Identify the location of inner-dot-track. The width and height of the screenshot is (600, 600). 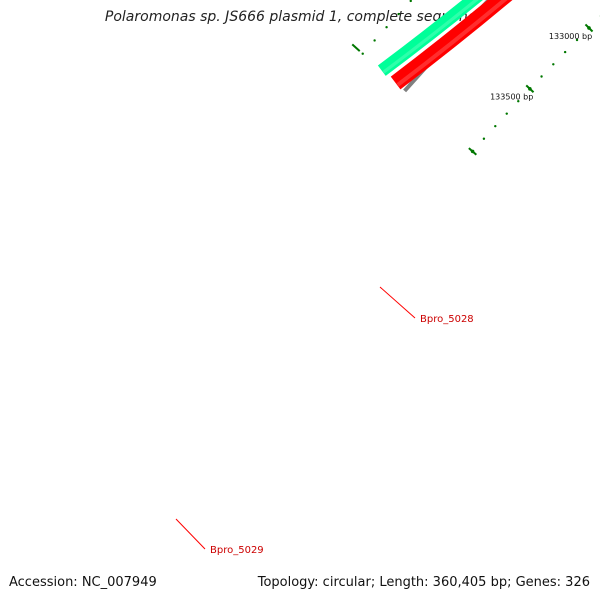
(386, 27).